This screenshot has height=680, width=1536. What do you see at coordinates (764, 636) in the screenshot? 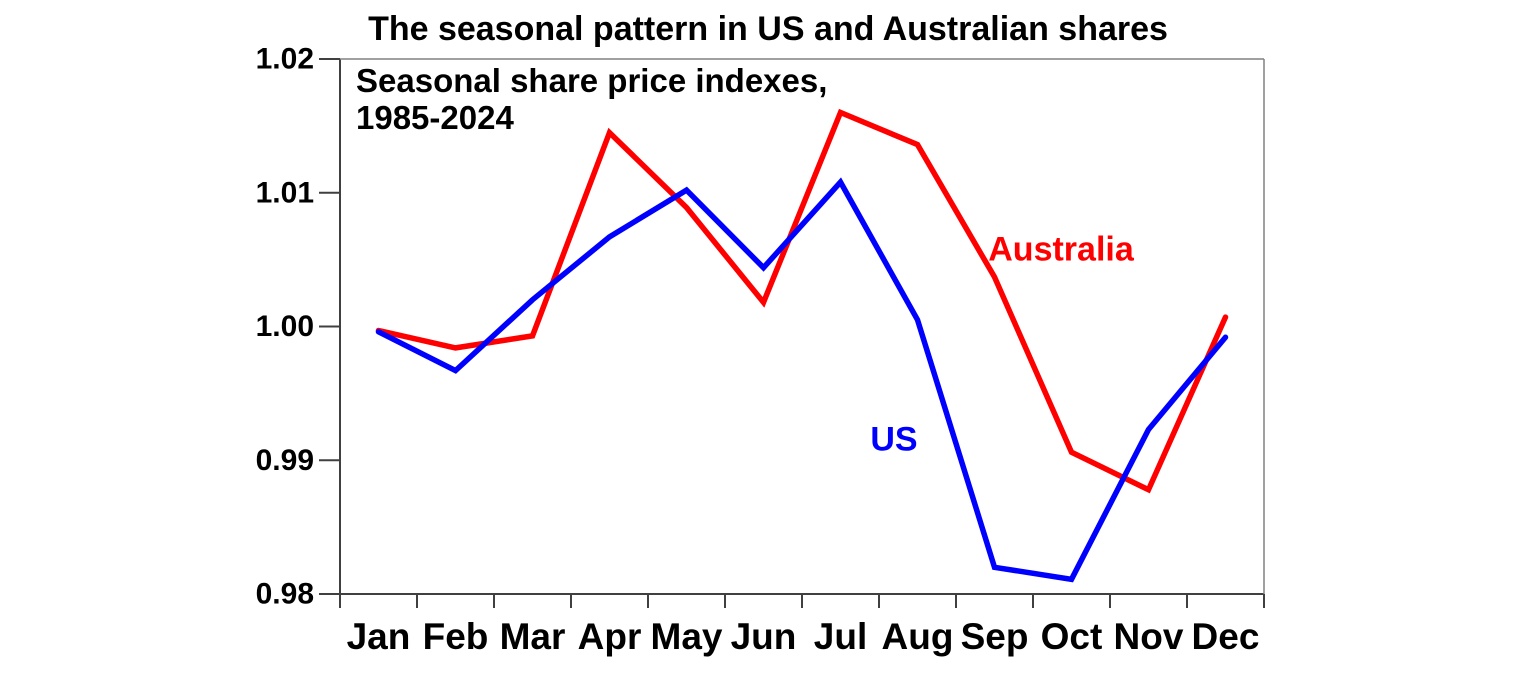
I see `x-tick-label: Jun` at bounding box center [764, 636].